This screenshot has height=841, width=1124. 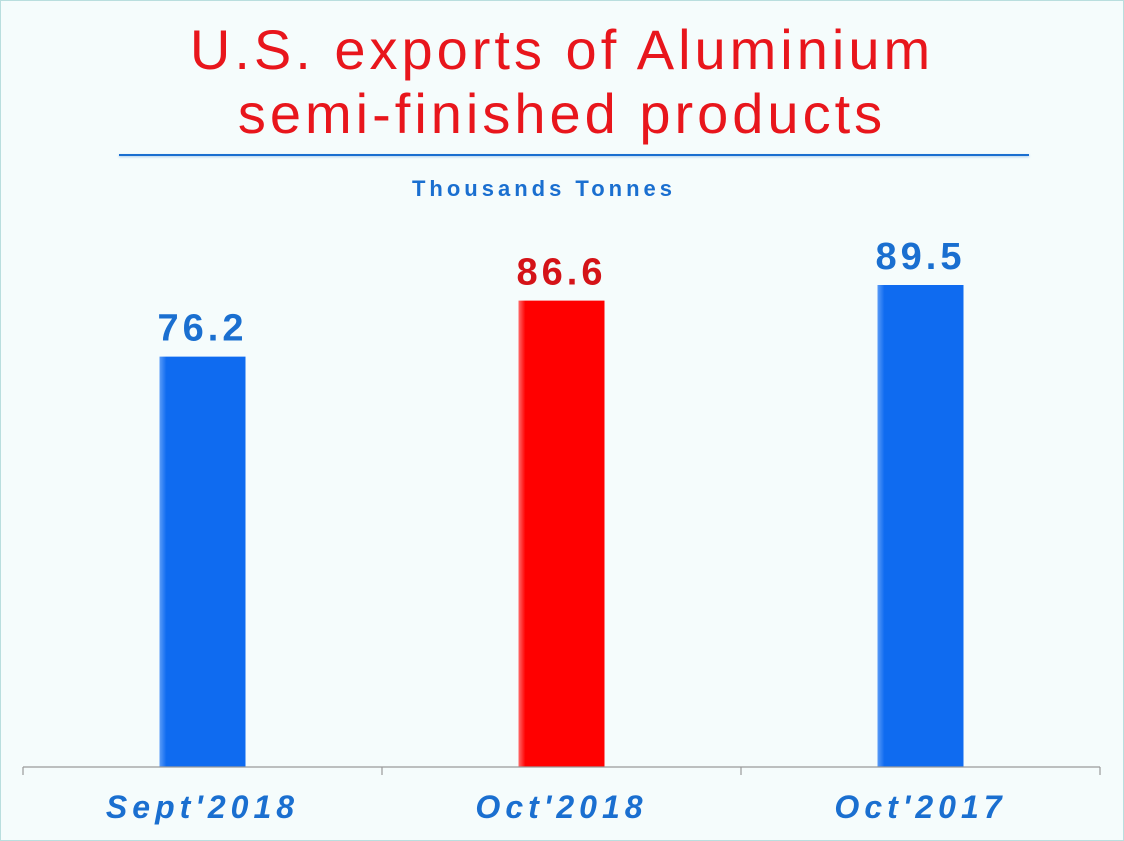 I want to click on value-label-1: 76.2, so click(x=203, y=329).